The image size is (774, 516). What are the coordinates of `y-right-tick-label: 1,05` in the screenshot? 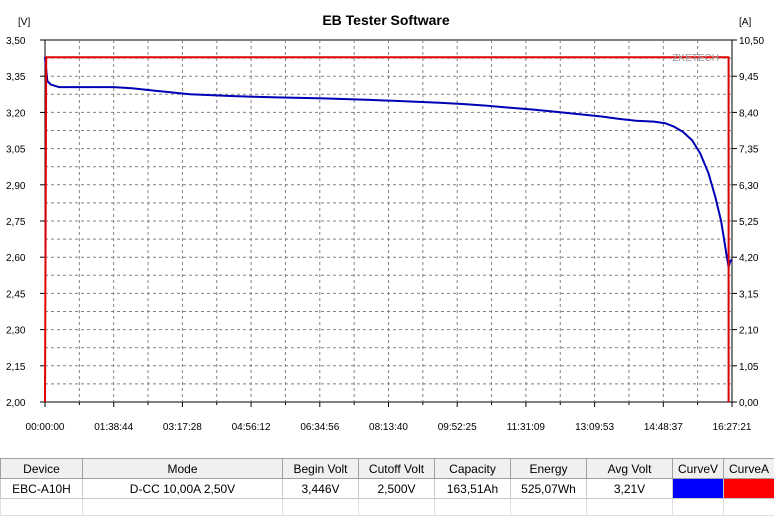 It's located at (749, 367).